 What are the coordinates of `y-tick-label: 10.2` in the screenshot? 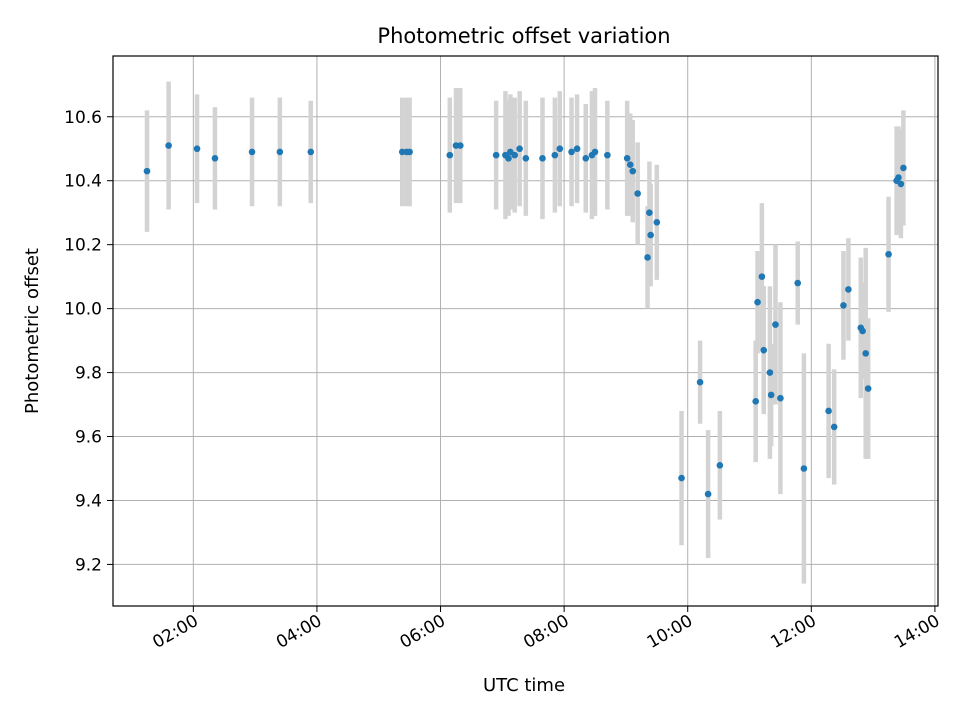 It's located at (83, 246).